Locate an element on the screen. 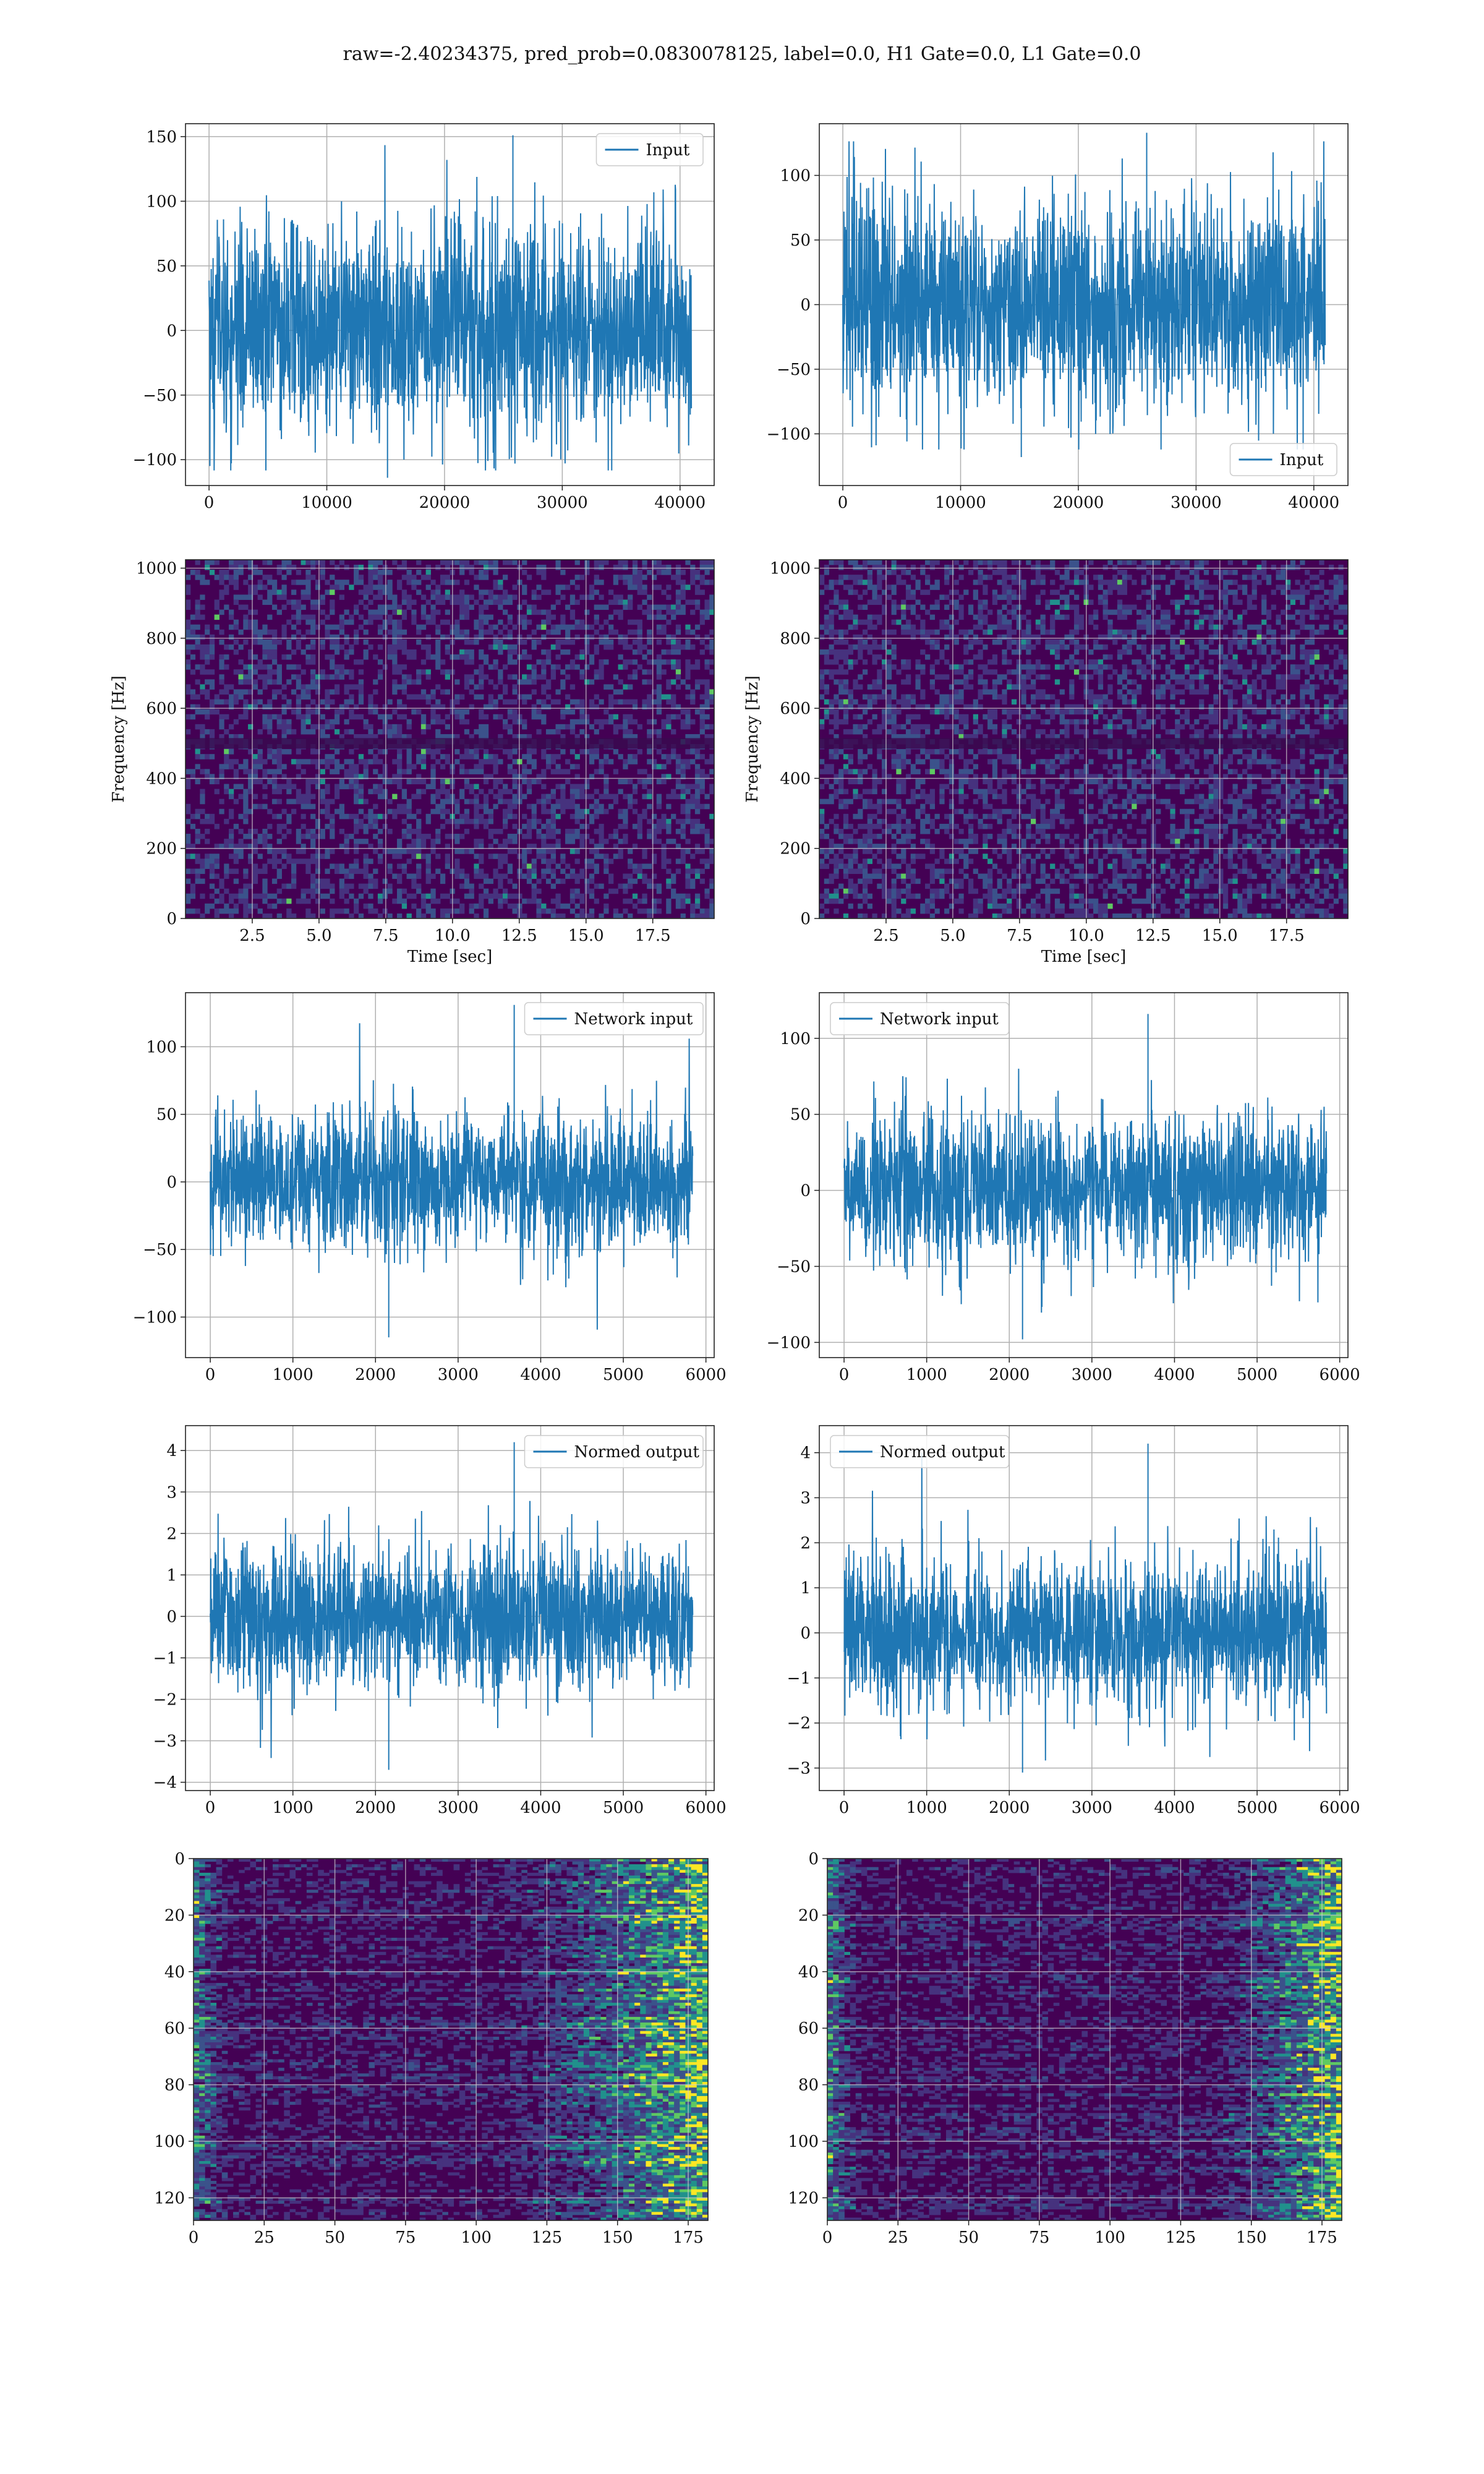  x-tick-label: 3000 is located at coordinates (458, 1808).